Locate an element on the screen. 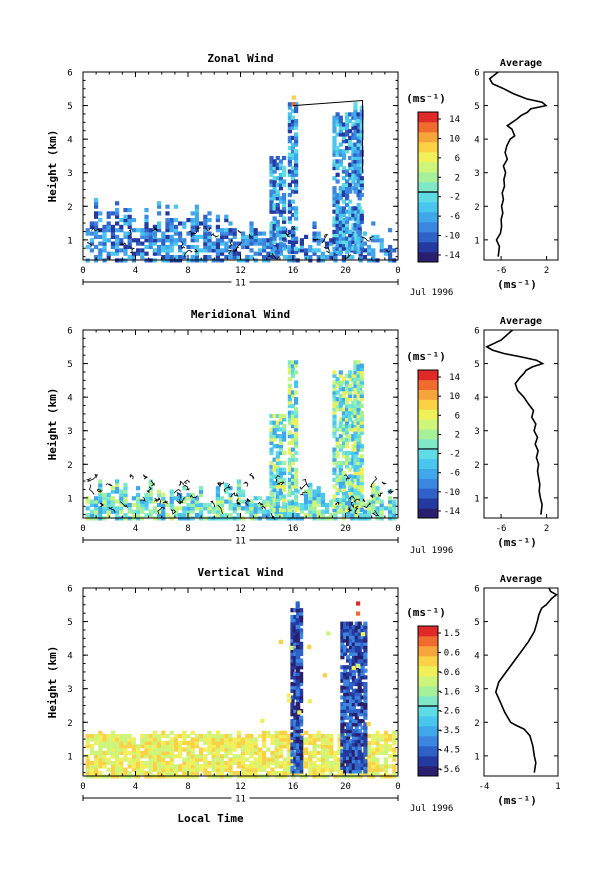 This screenshot has width=611, height=873. x-tick-label: 8 is located at coordinates (187, 529).